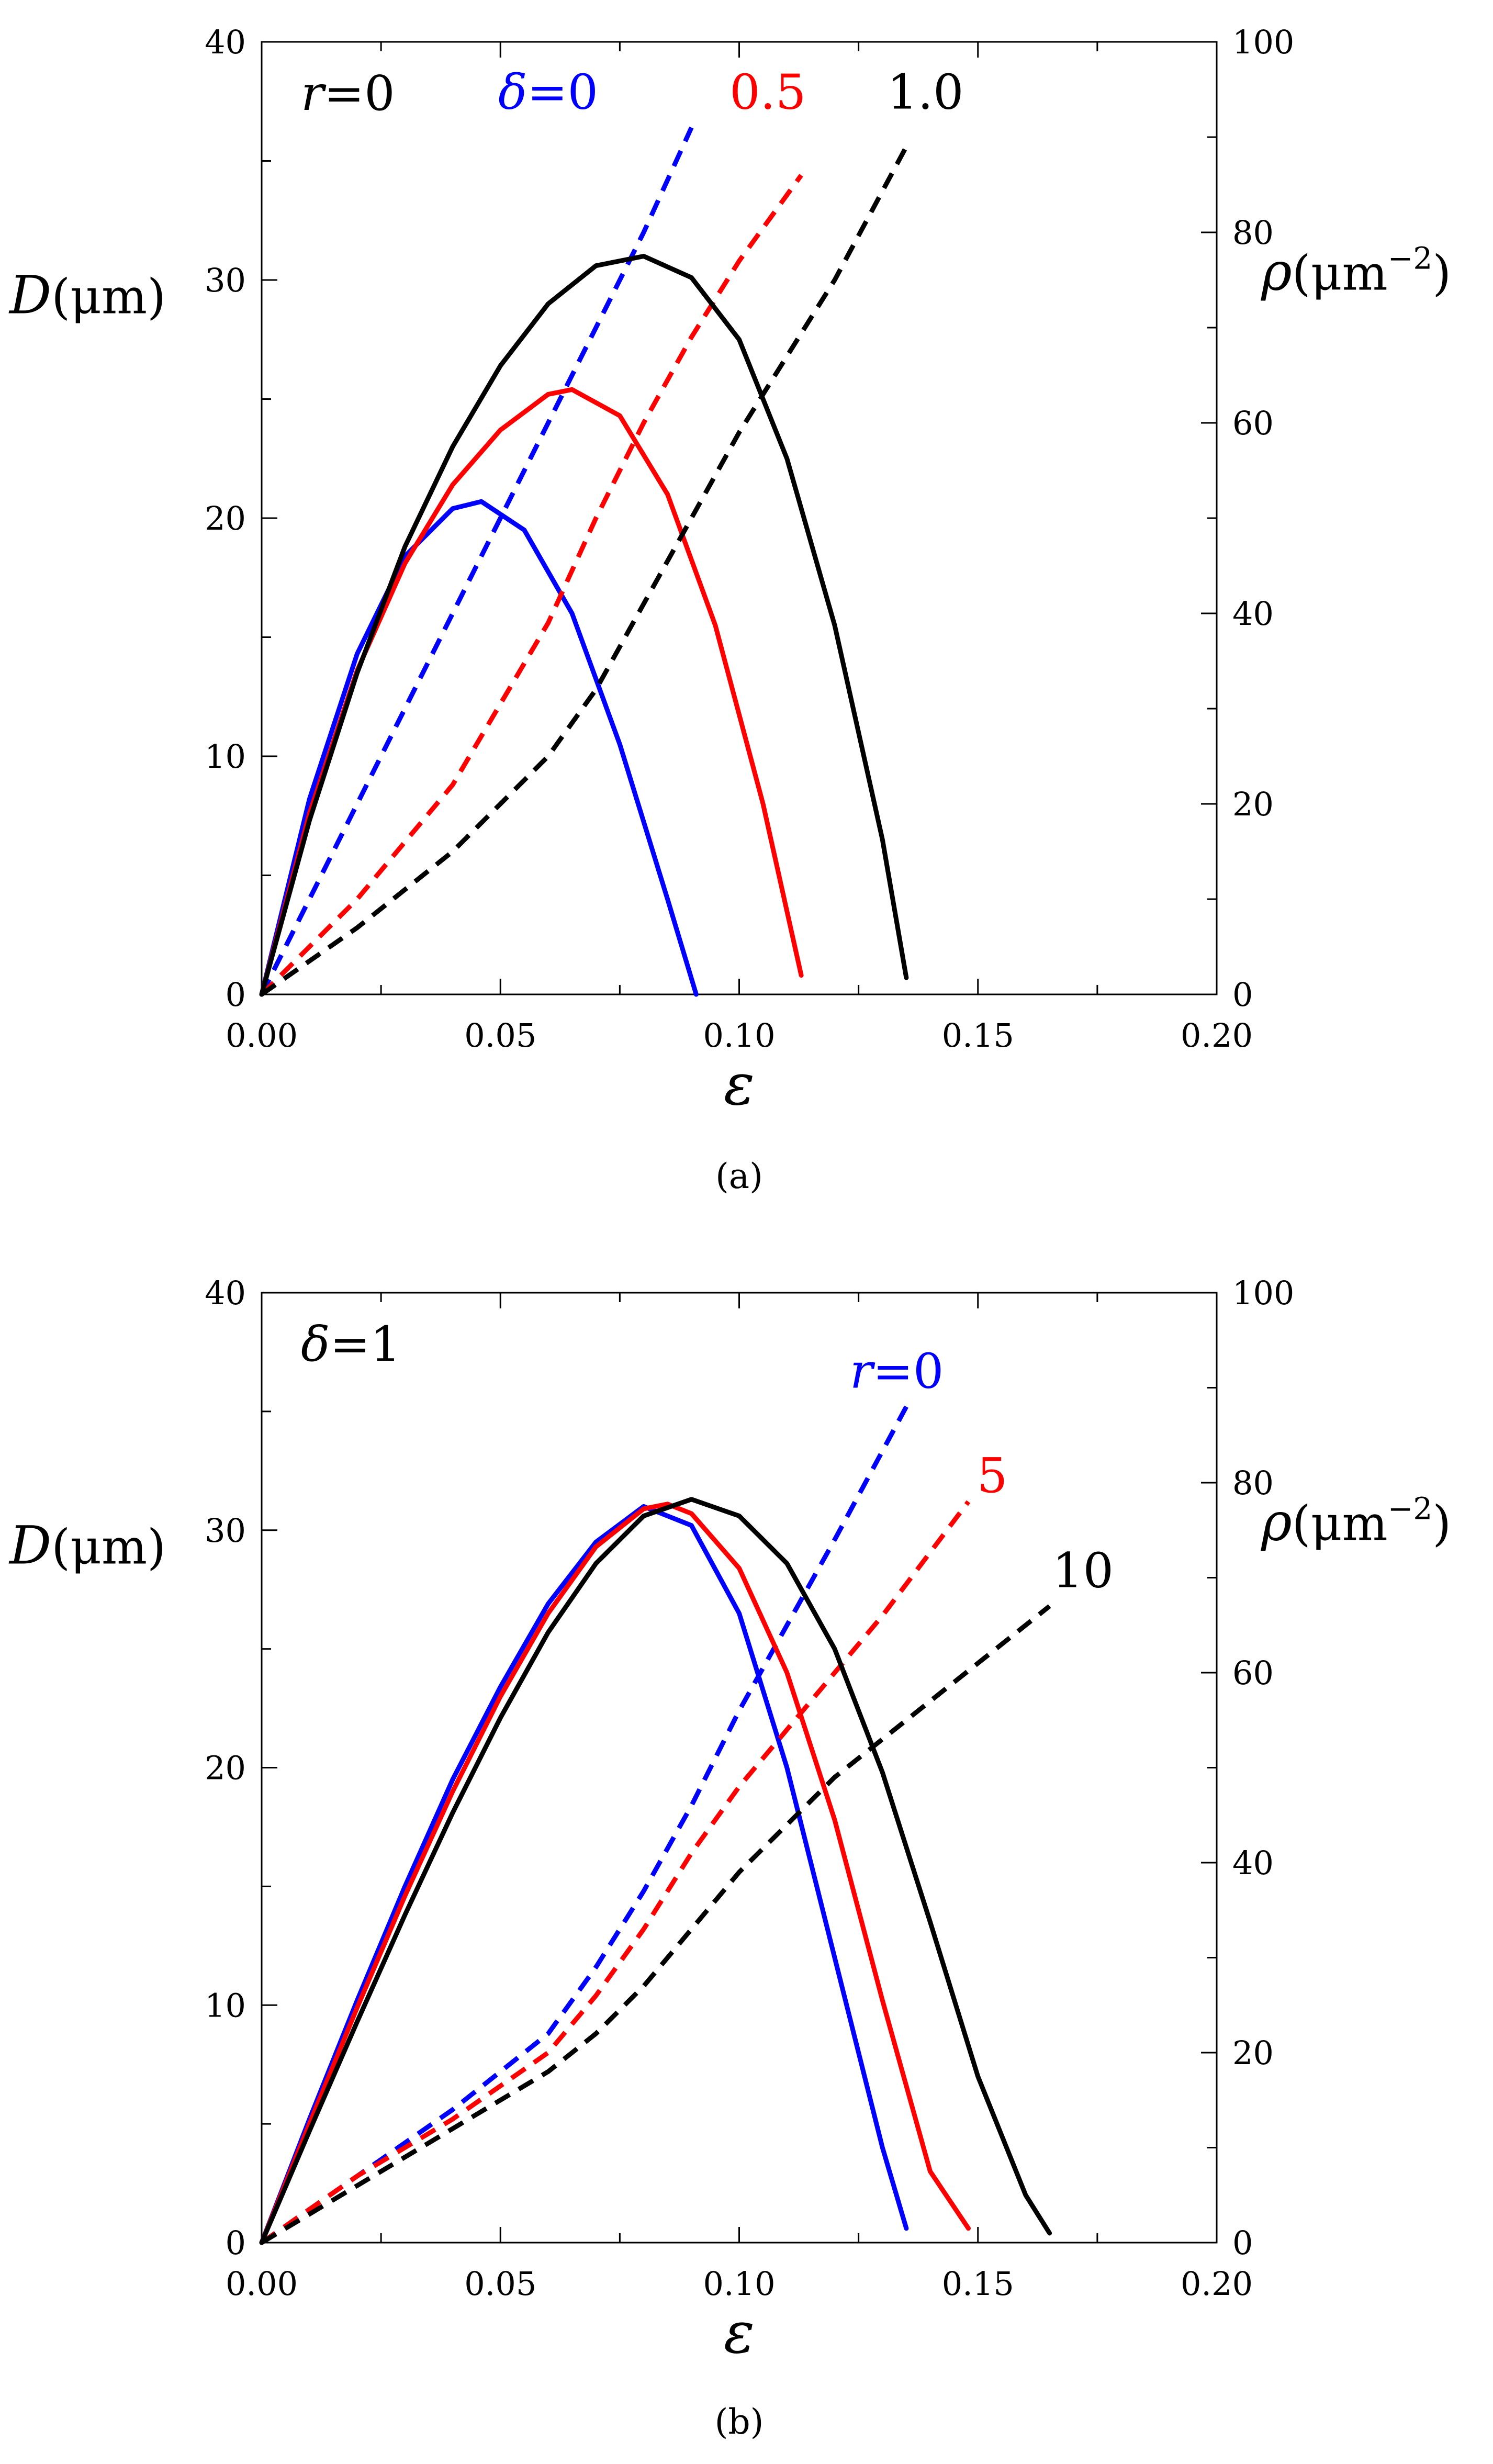  I want to click on series-label-1: 5, so click(993, 1476).